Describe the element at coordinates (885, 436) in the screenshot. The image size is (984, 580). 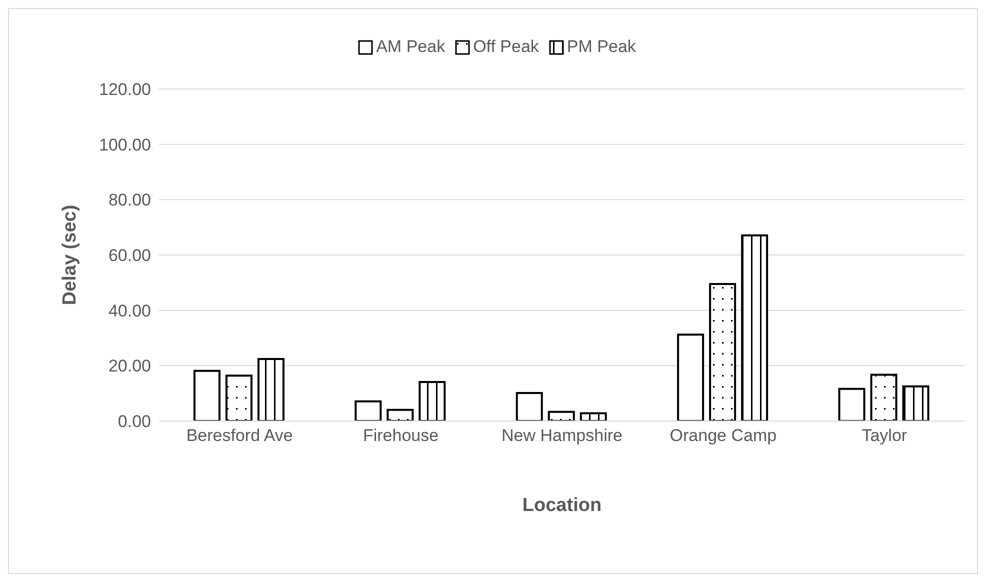
I see `x-tick-label: Taylor` at that location.